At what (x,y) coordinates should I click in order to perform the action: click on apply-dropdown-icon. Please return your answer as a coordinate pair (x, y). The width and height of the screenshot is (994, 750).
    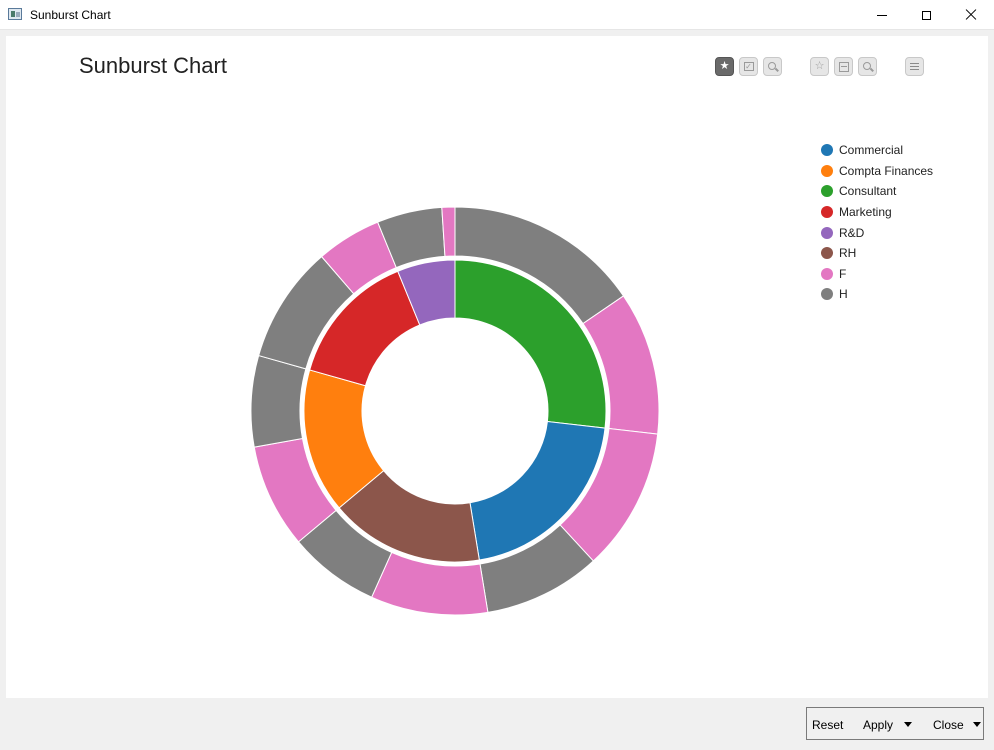
    Looking at the image, I should click on (908, 724).